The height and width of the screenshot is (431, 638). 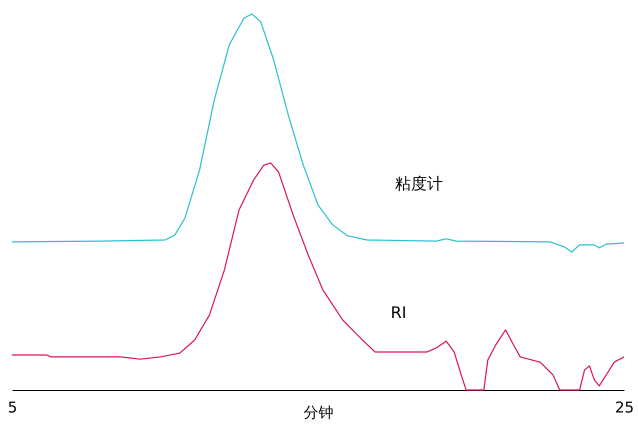 I want to click on x-tick-label: 5, so click(x=13, y=407).